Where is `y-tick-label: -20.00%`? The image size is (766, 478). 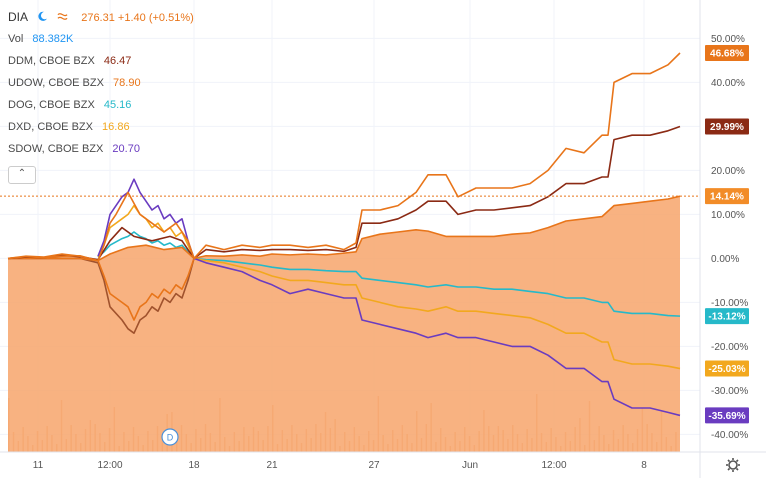 y-tick-label: -20.00% is located at coordinates (729, 347).